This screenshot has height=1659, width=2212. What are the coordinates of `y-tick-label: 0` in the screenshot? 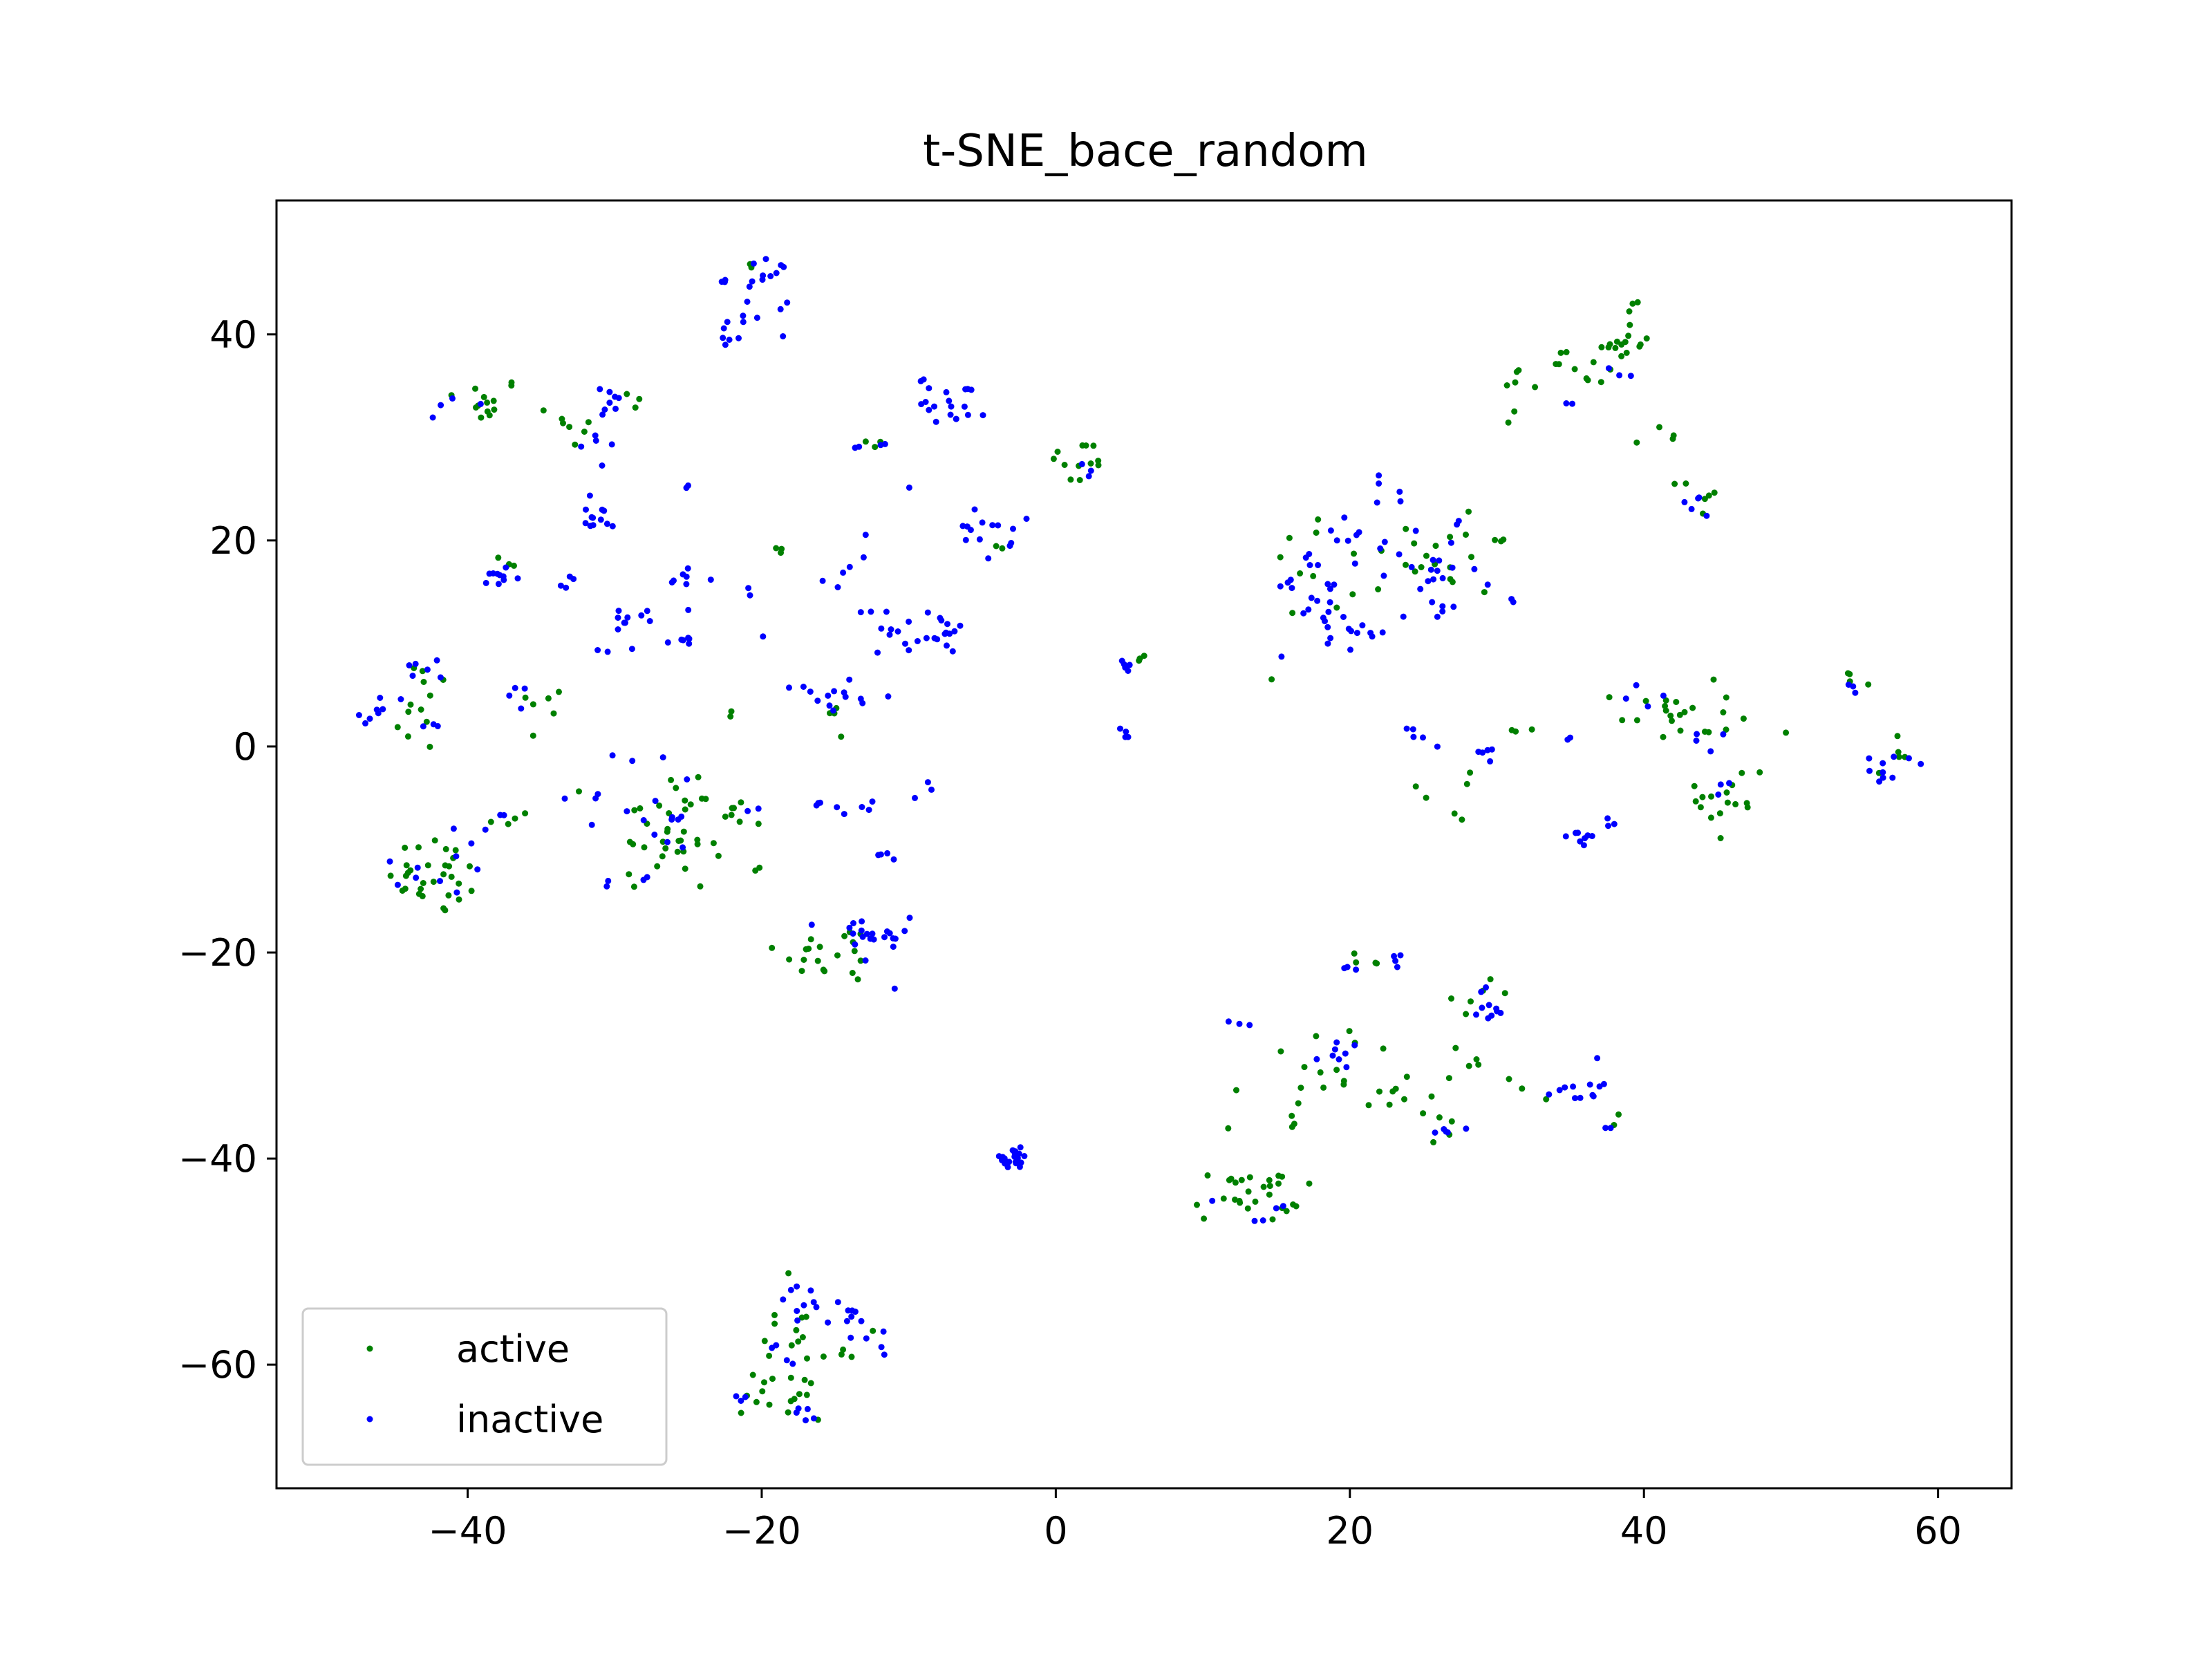 It's located at (246, 747).